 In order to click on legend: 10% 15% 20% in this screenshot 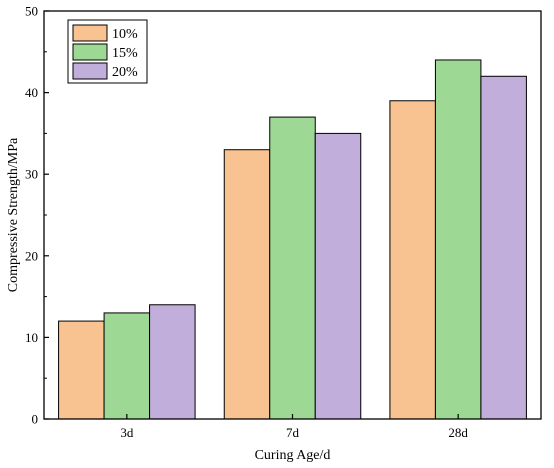, I will do `click(107, 51)`.